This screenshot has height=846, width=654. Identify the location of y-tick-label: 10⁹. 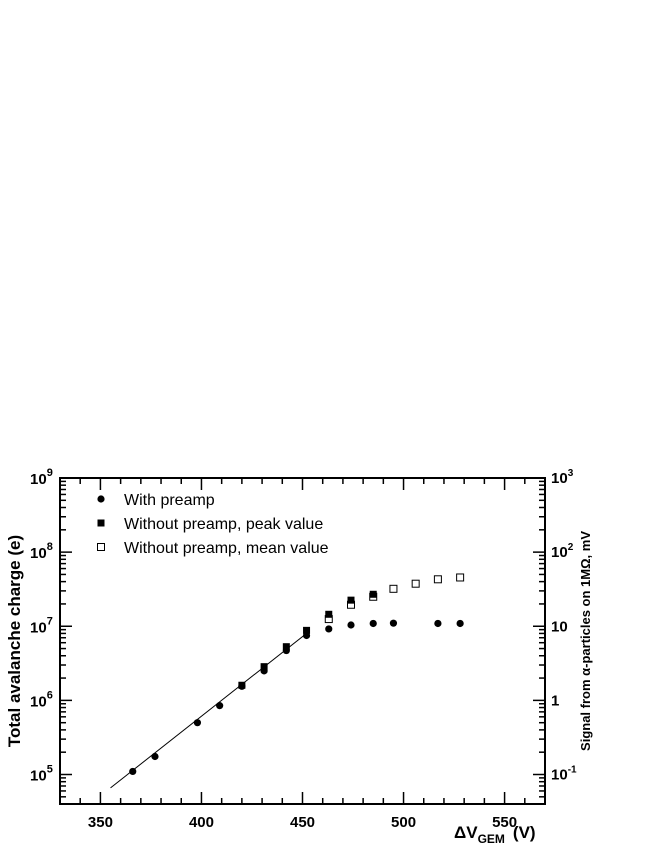
(41, 477).